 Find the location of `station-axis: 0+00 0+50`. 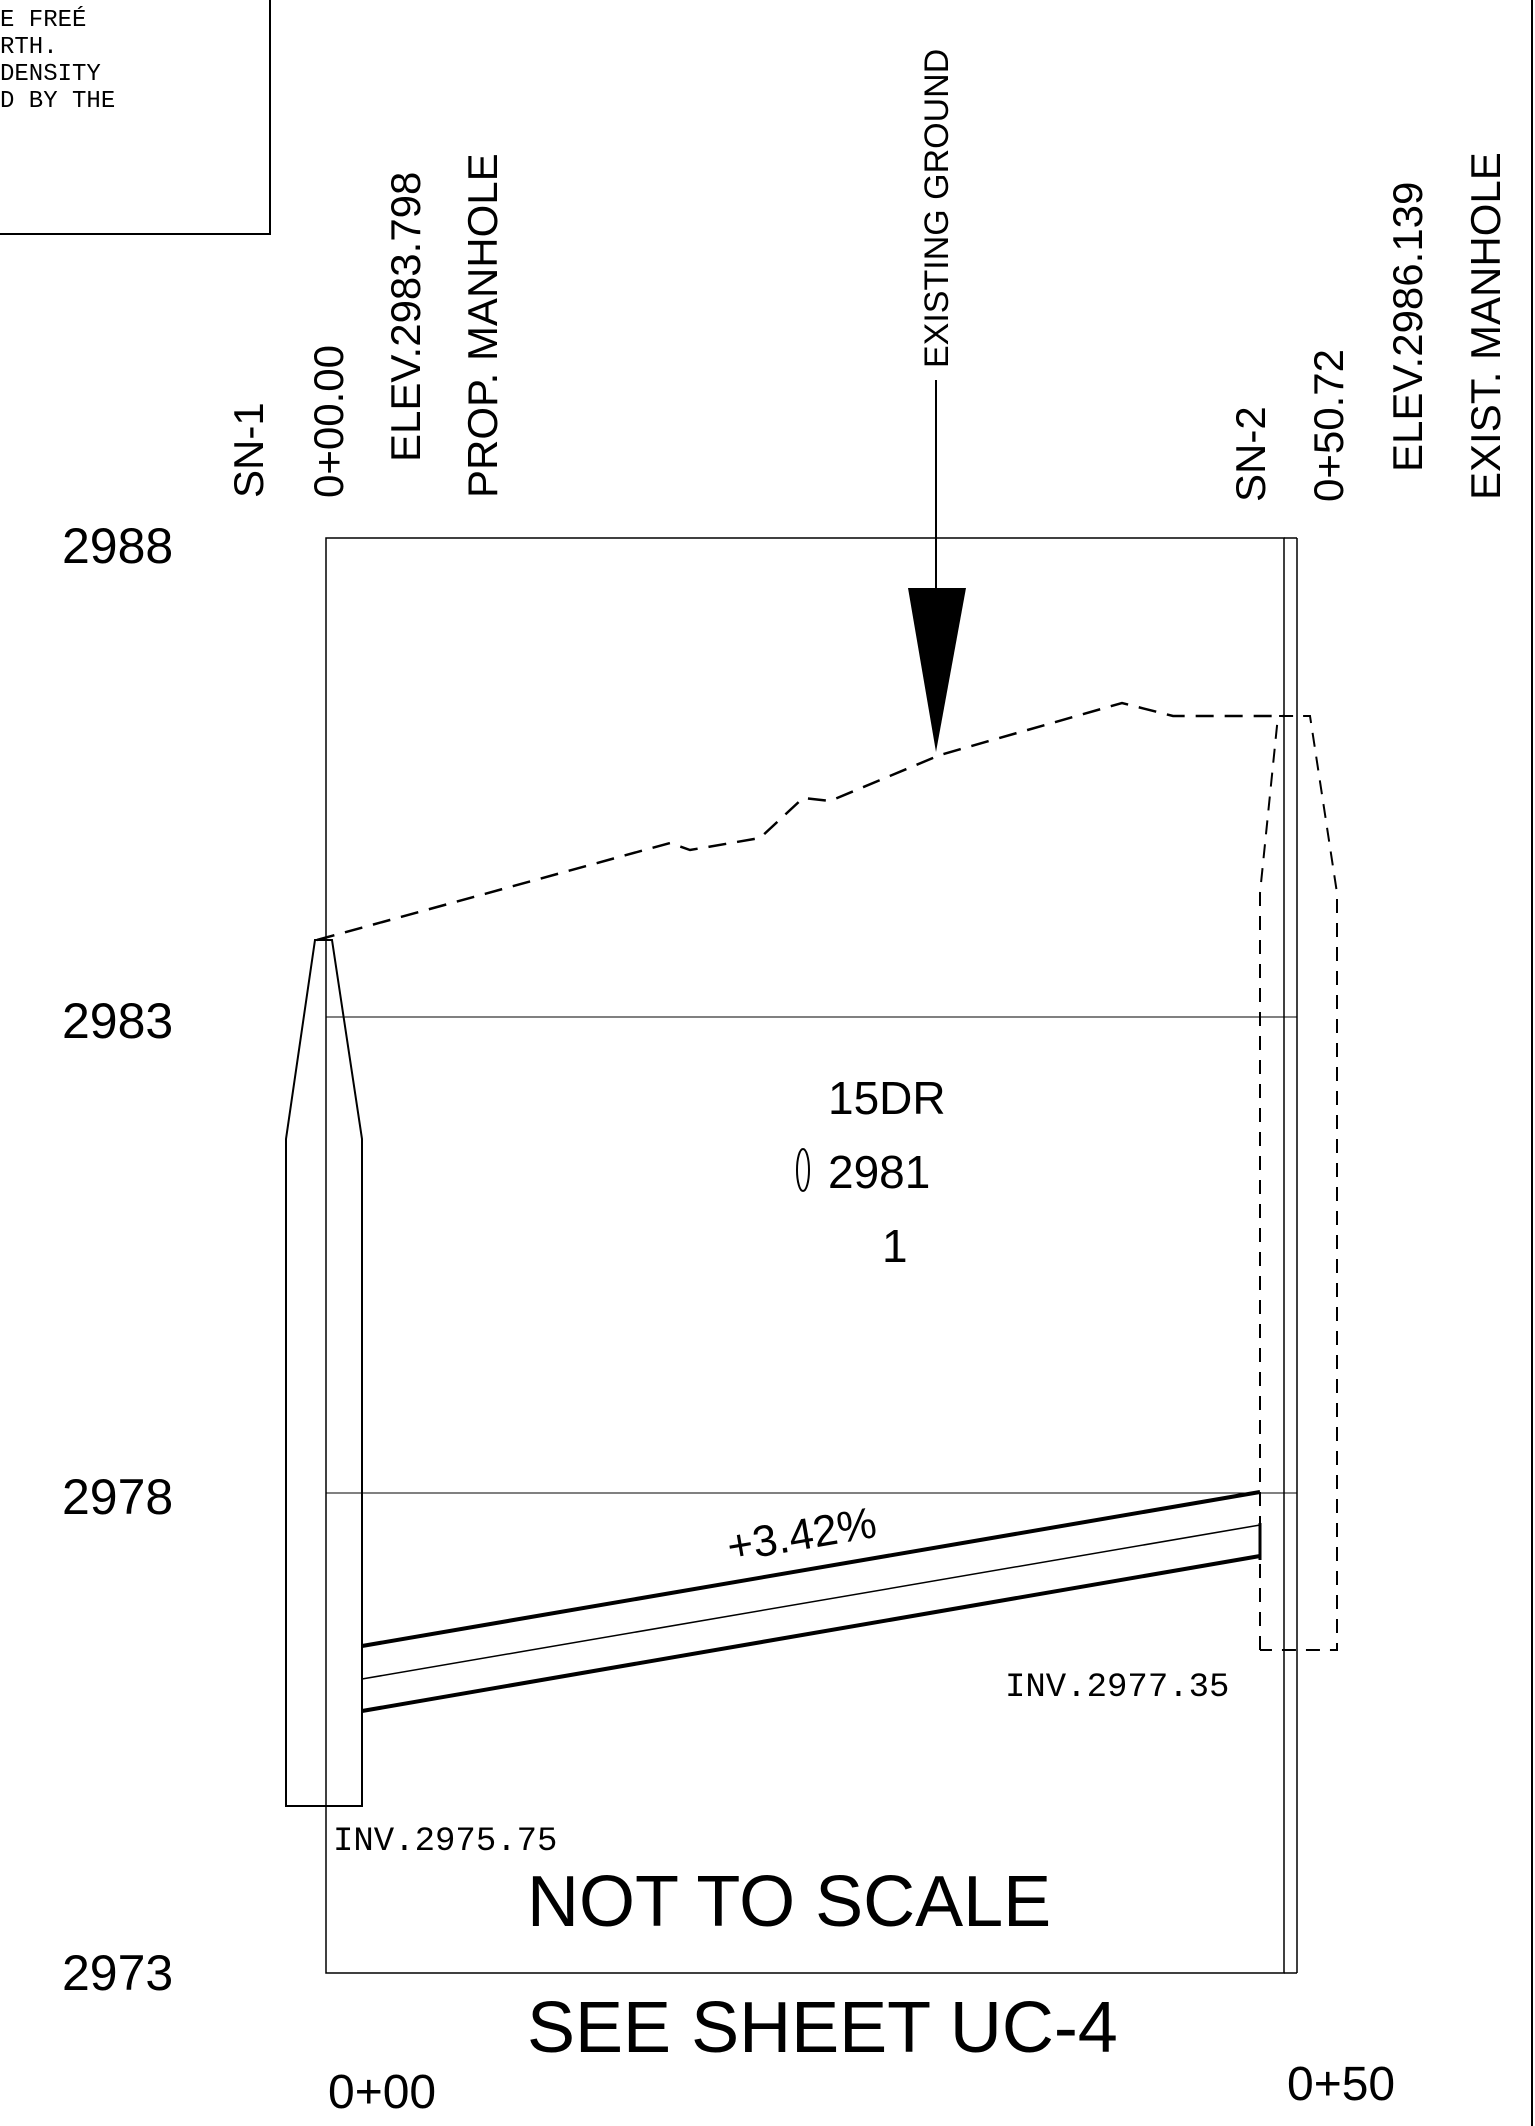

station-axis: 0+00 0+50 is located at coordinates (861, 2088).